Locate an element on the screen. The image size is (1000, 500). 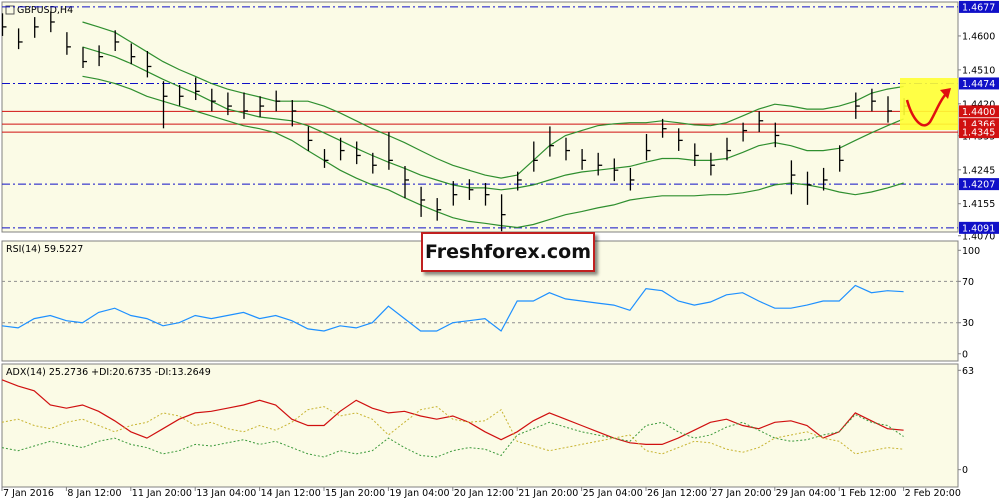
x-tick-label: 7 Jan 2016 is located at coordinates (28, 493).